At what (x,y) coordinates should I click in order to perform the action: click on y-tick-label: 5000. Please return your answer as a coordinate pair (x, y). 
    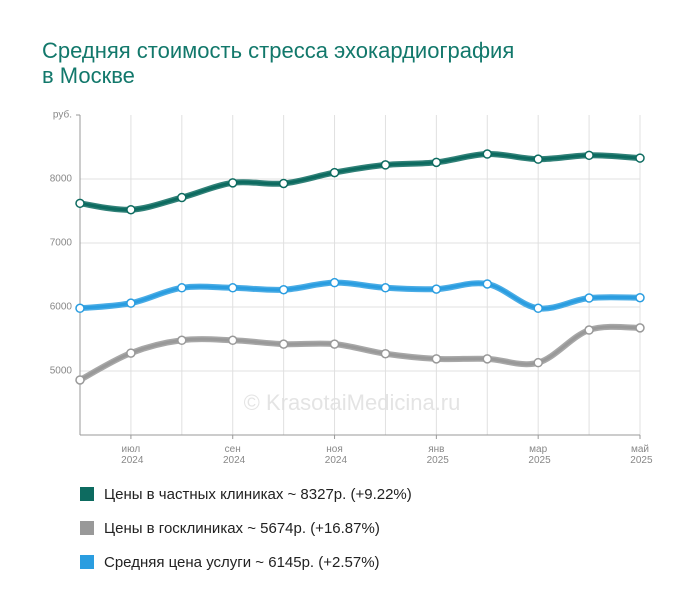
    Looking at the image, I should click on (61, 371).